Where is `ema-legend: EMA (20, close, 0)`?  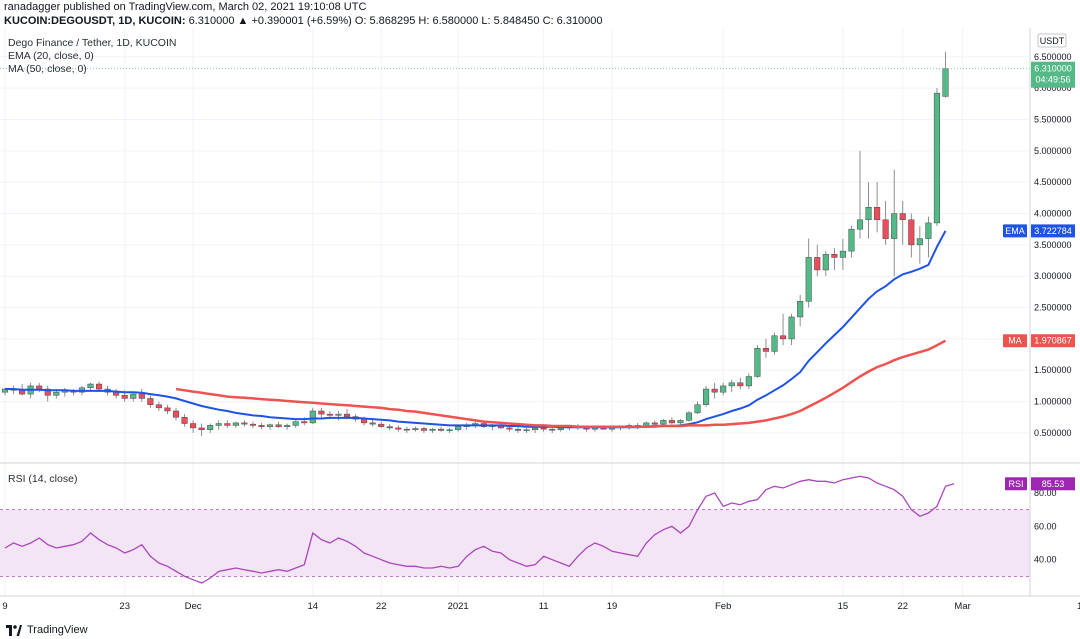 ema-legend: EMA (20, close, 0) is located at coordinates (51, 56).